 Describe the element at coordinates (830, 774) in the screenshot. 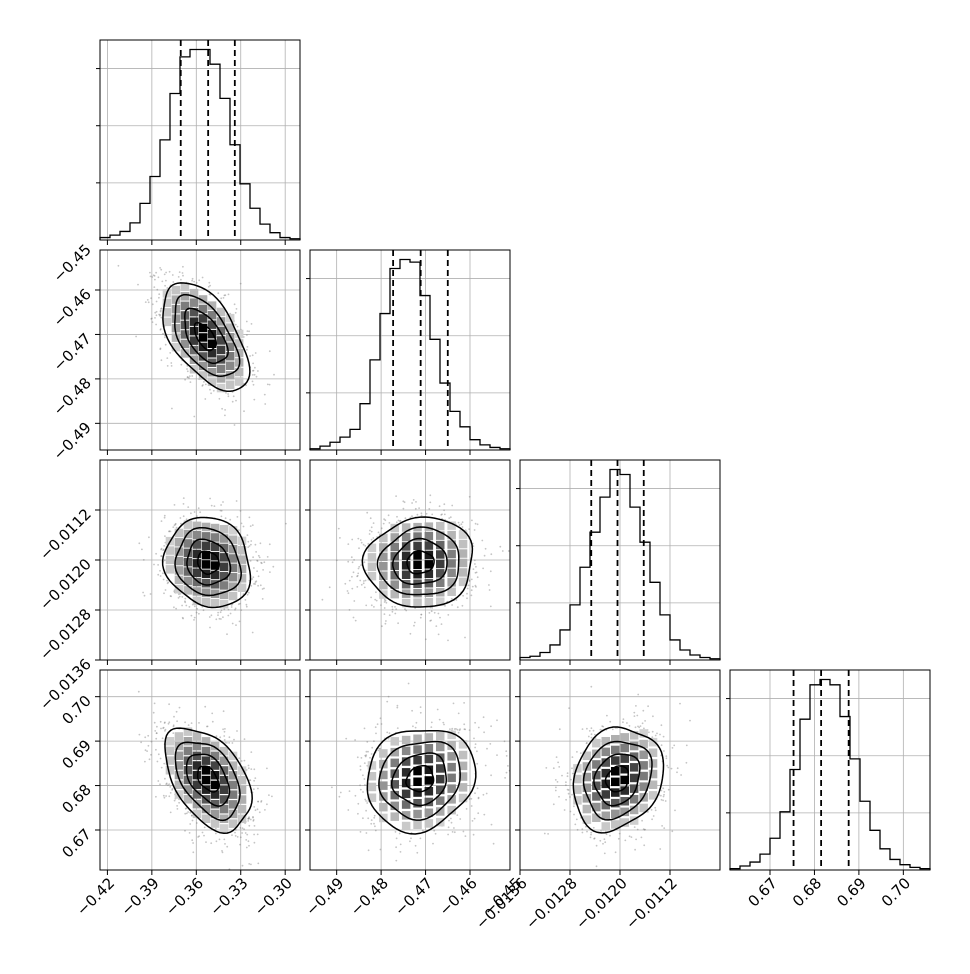

I see `histogram-step` at that location.